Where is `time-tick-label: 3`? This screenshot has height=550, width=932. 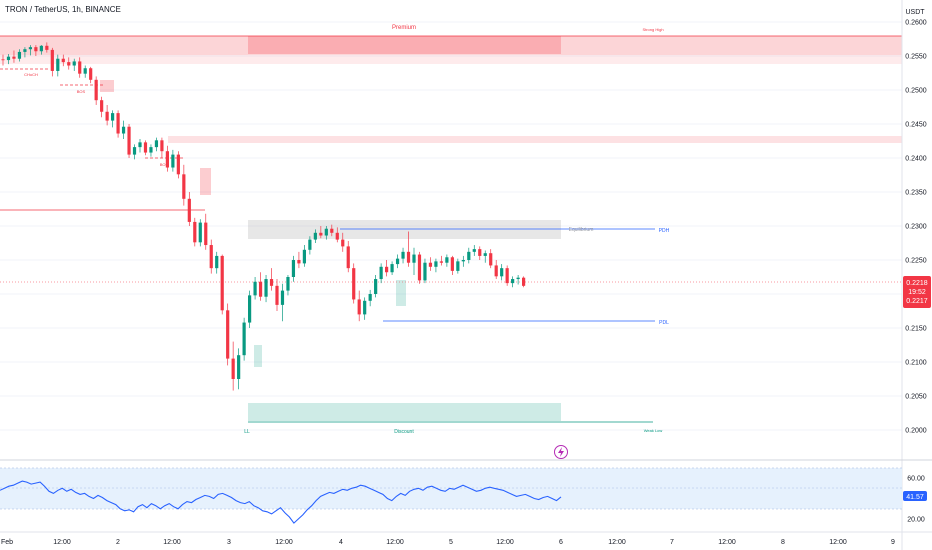 time-tick-label: 3 is located at coordinates (229, 542).